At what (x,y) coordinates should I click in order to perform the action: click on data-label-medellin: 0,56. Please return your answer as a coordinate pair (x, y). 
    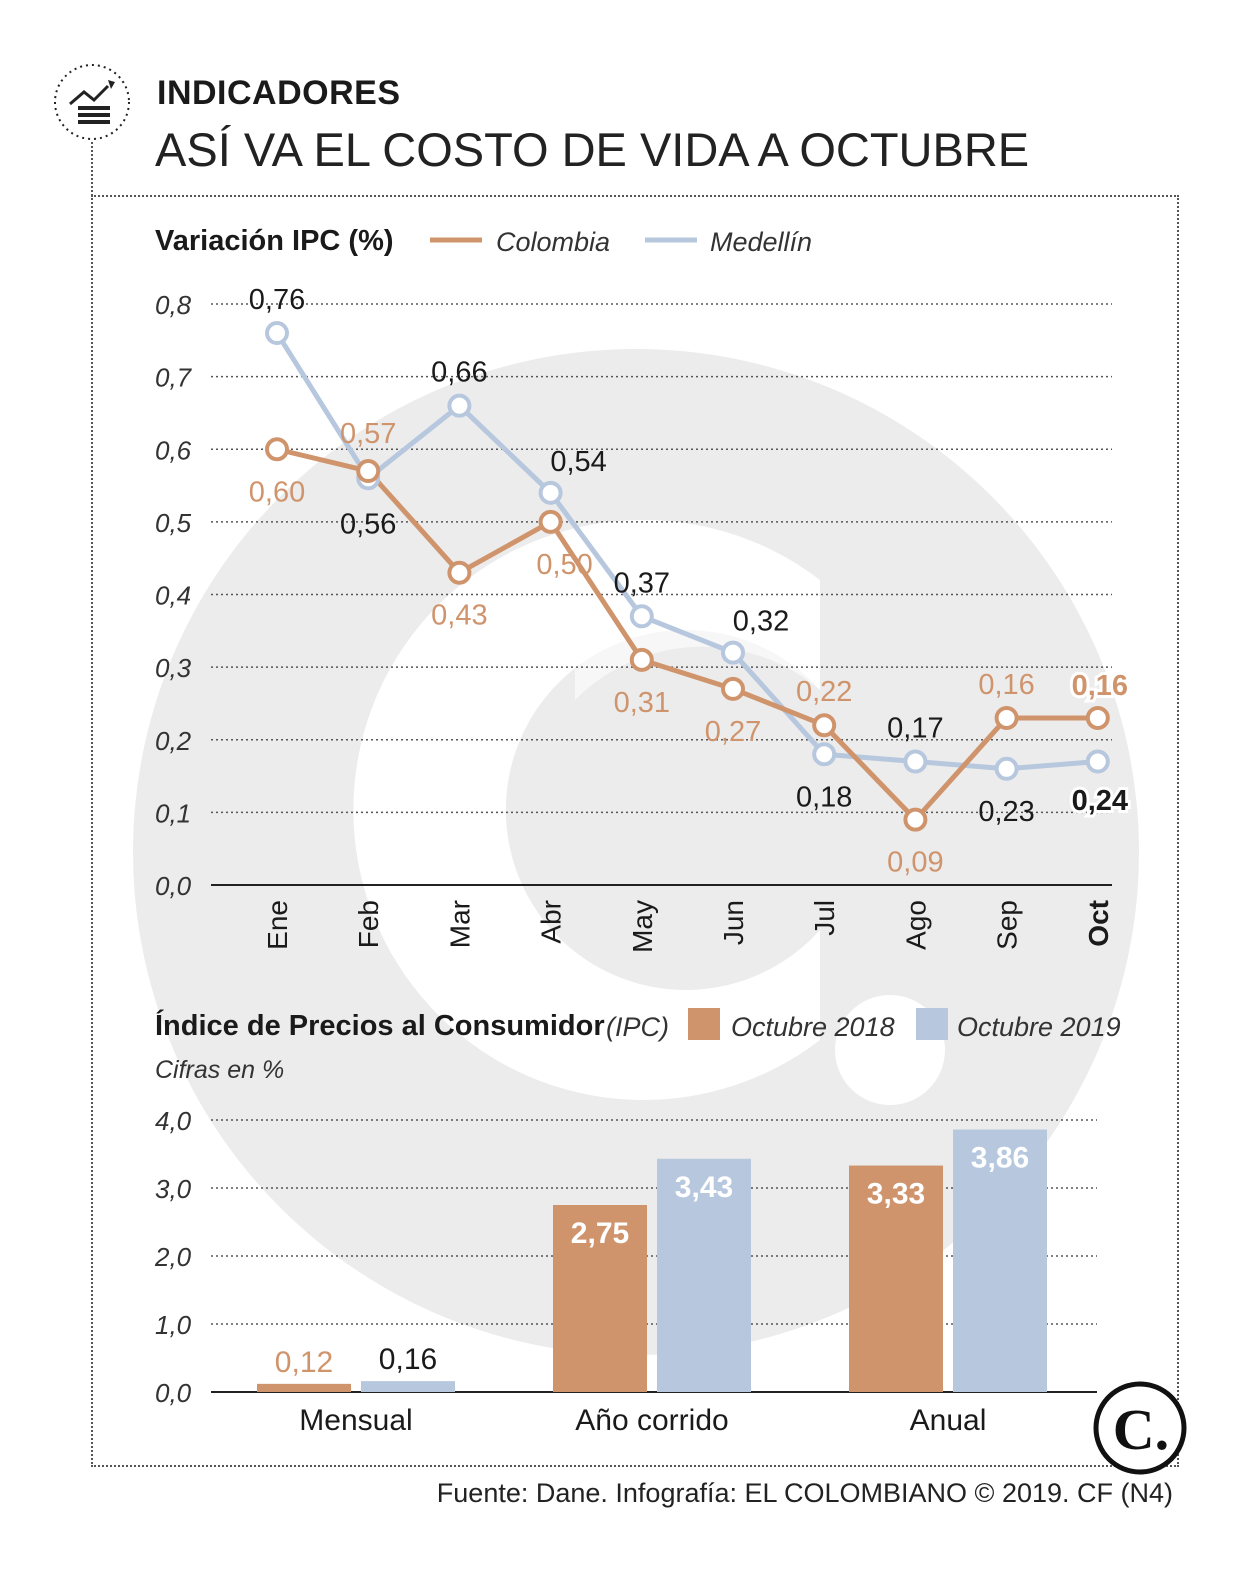
    Looking at the image, I should click on (368, 524).